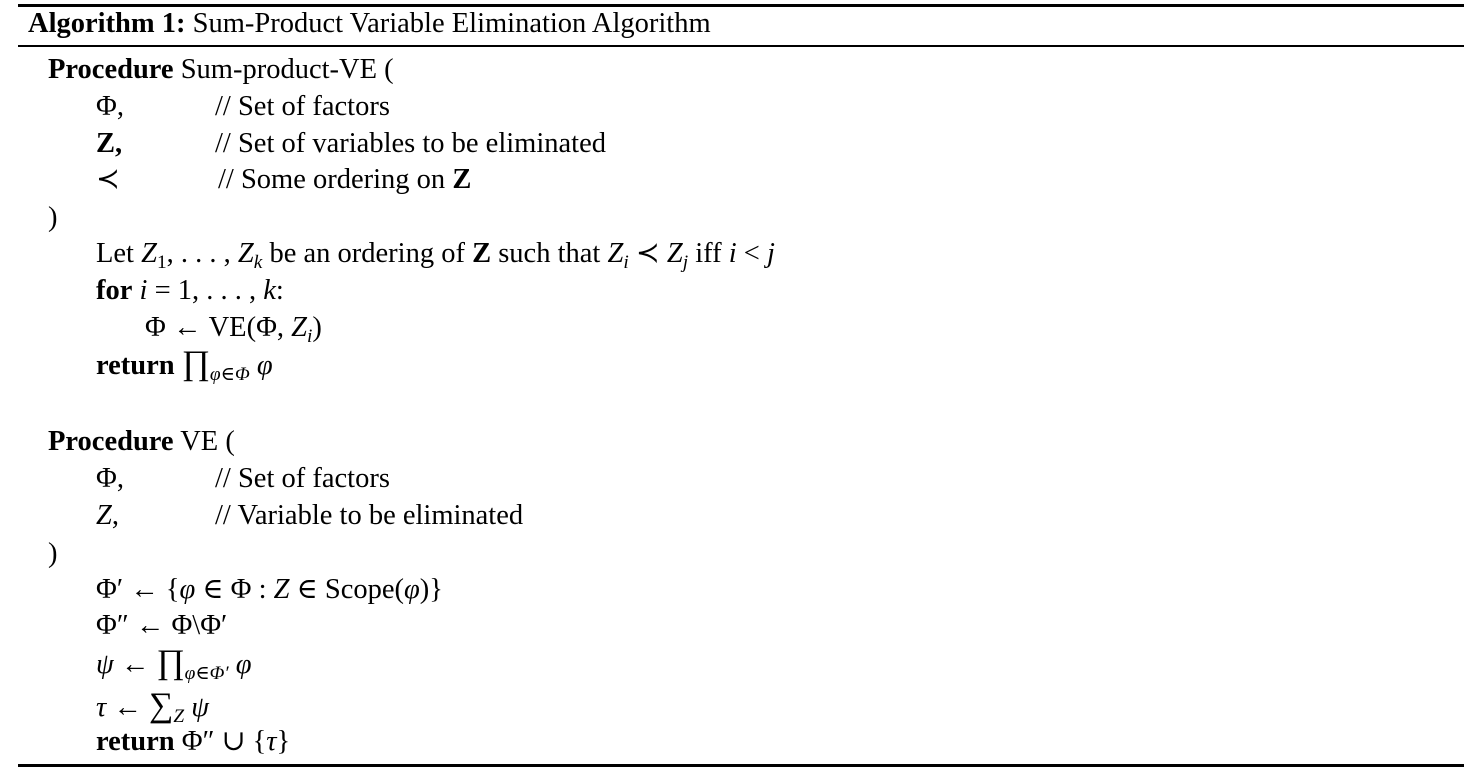 This screenshot has width=1466, height=772. I want to click on return-line: return ∏φ∈Φ φ, so click(184, 365).